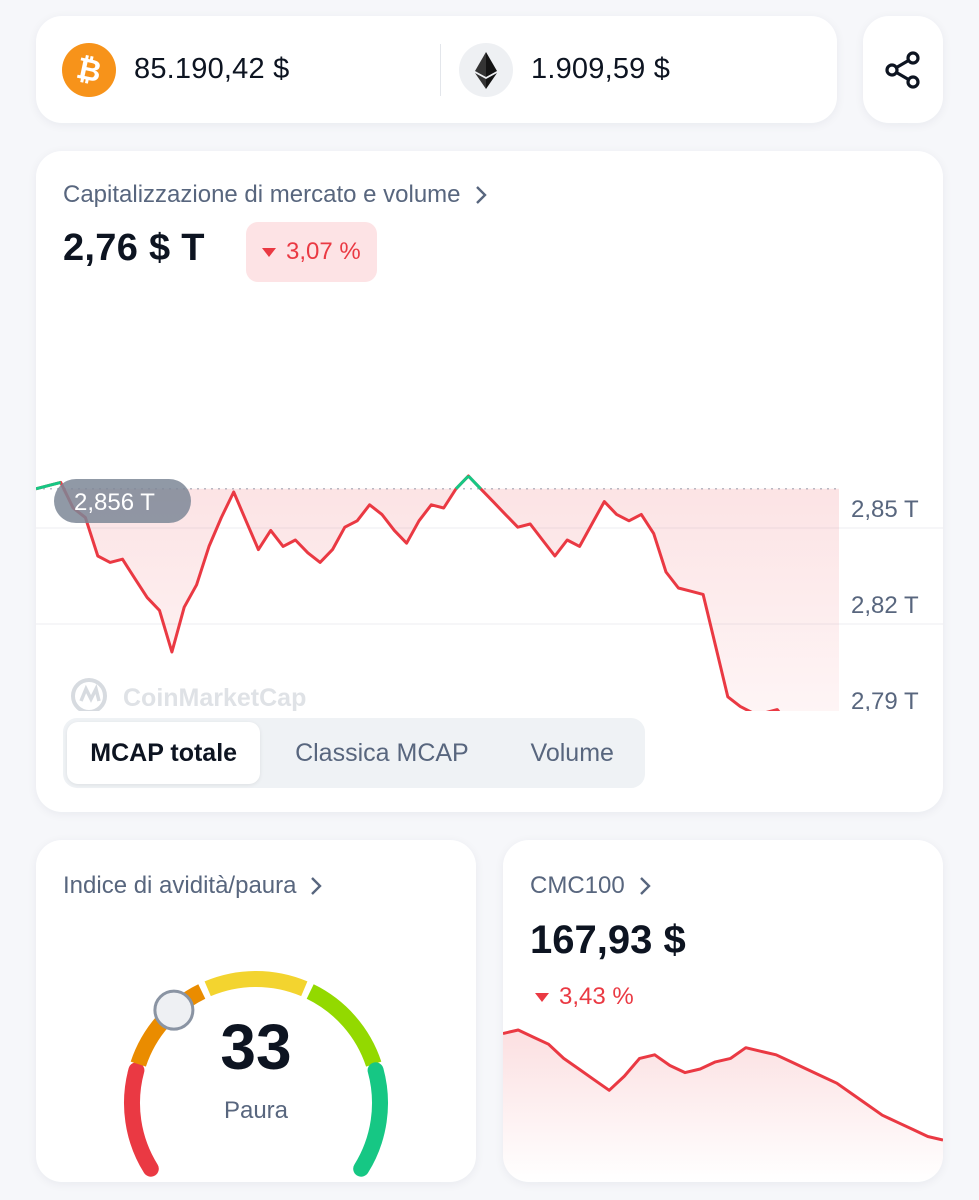 Image resolution: width=979 pixels, height=1200 pixels. I want to click on cmc100-title-link: CMC100, so click(590, 886).